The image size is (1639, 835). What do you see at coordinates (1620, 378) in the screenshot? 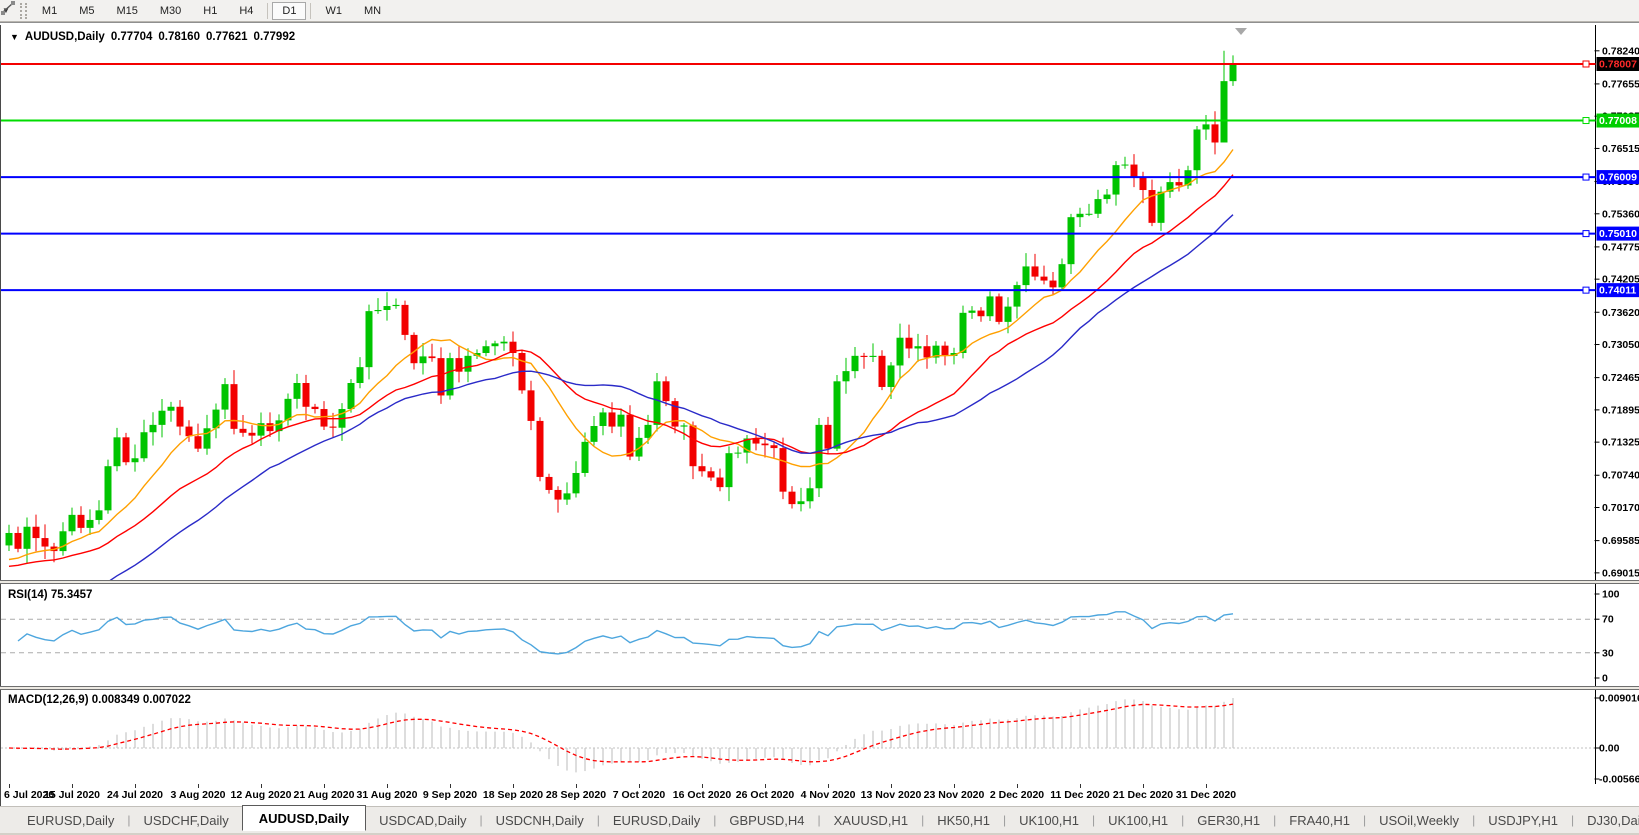
I see `price-axis-label: 0.72465` at bounding box center [1620, 378].